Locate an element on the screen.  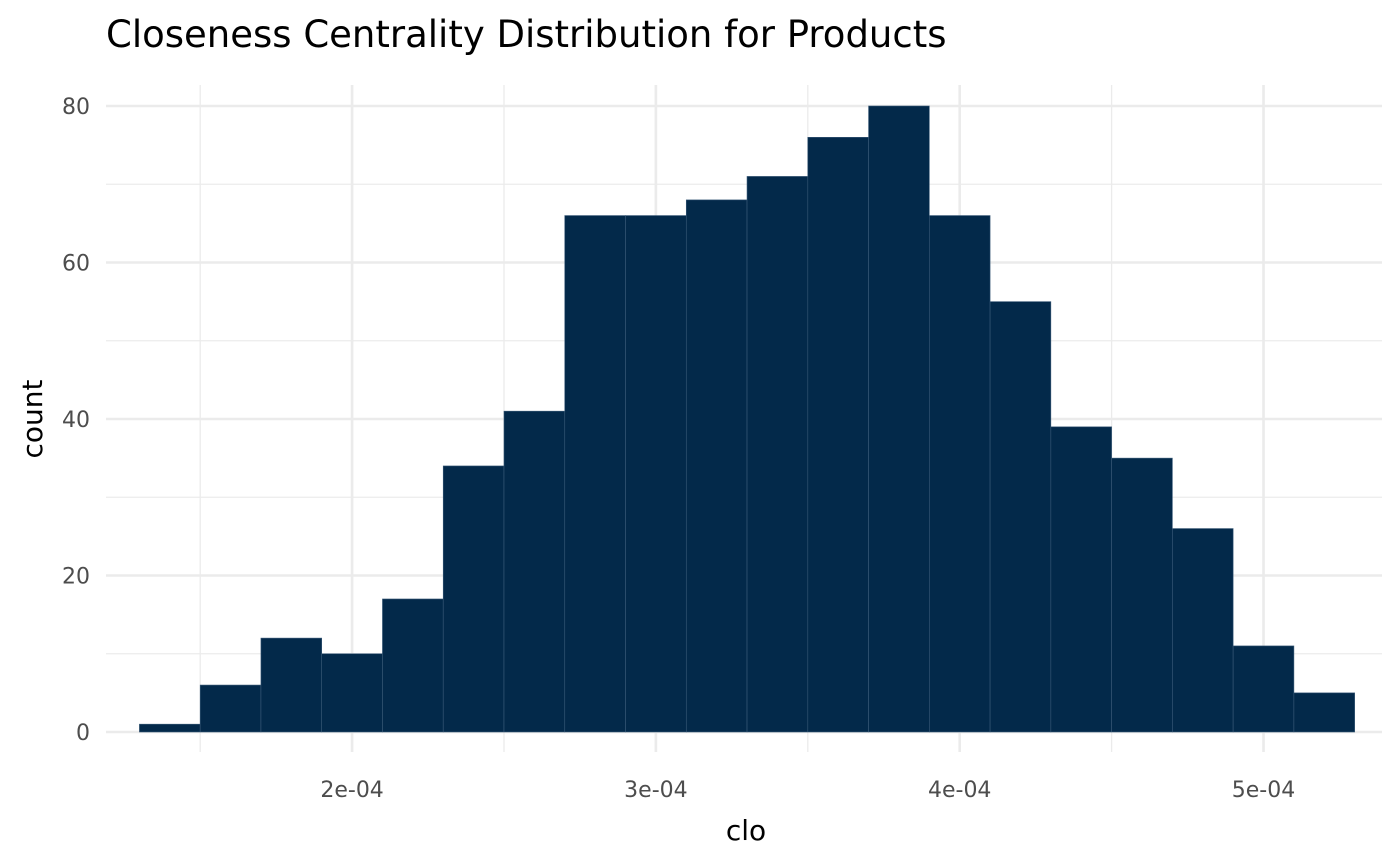
x-axis-title: clo is located at coordinates (746, 830).